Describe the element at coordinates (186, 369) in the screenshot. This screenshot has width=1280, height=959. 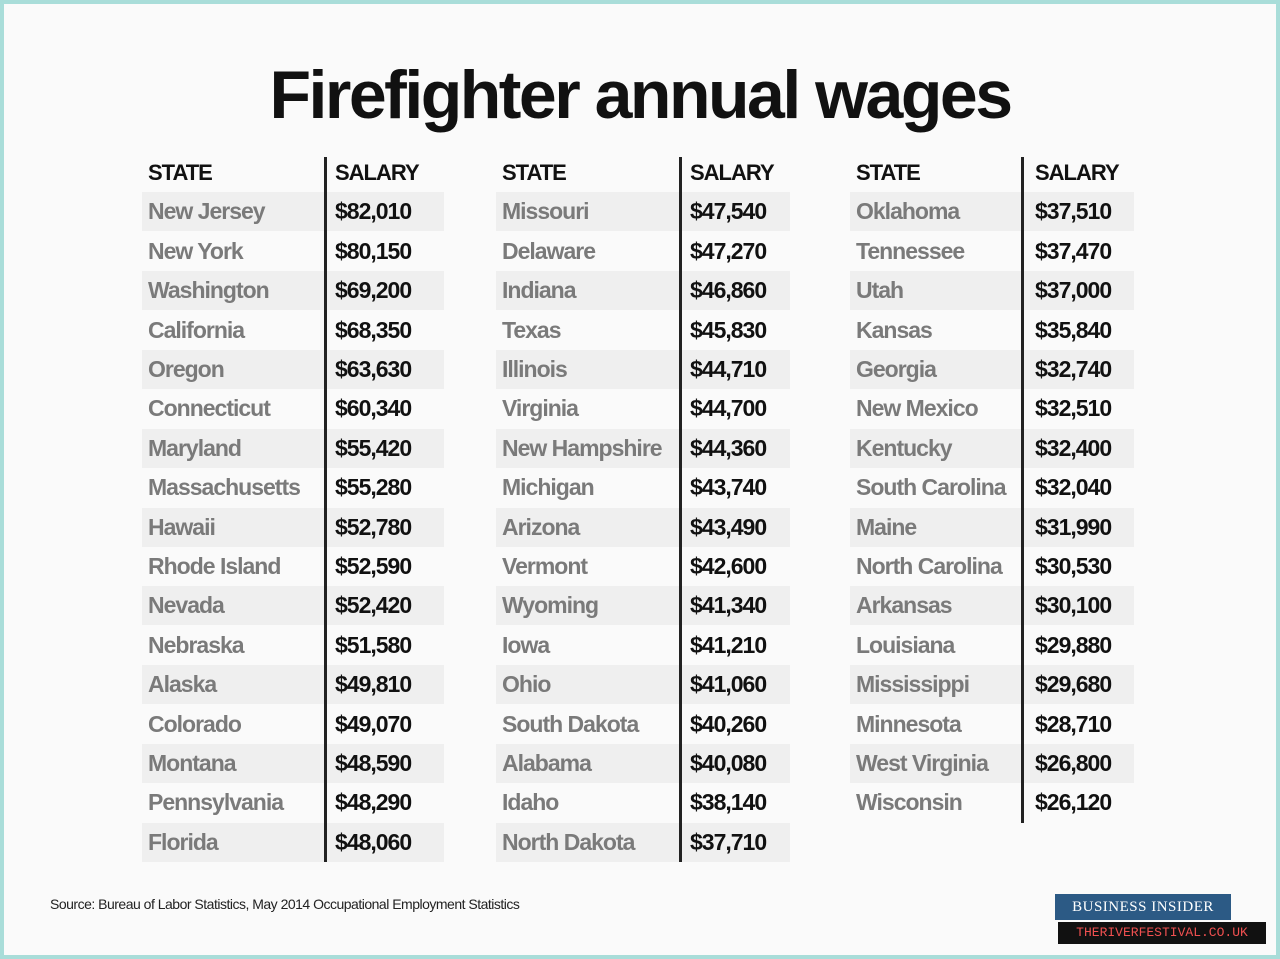
I see `state-name: Oregon` at that location.